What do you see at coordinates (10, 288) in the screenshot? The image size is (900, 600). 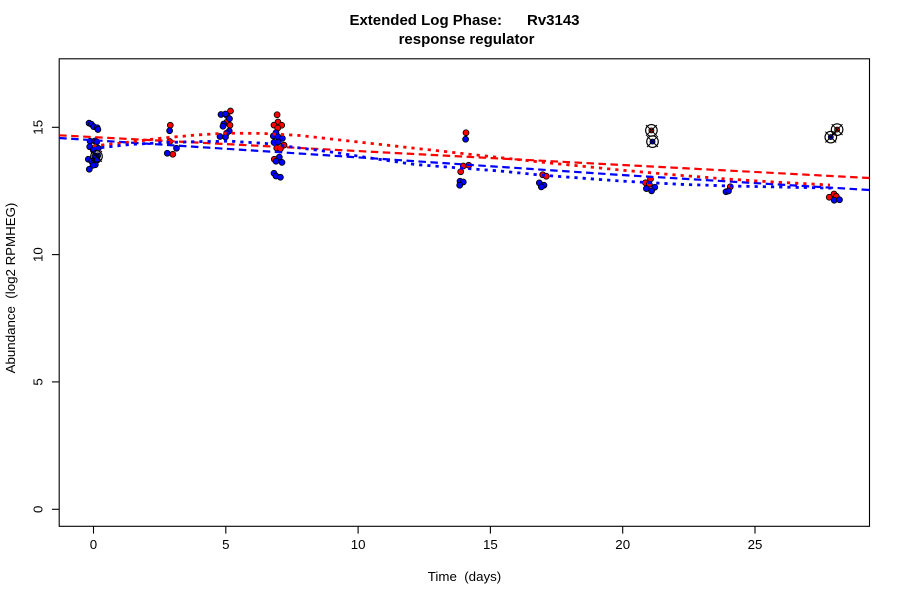 I see `svg-text: Abundance (log2 RPMHEG)` at bounding box center [10, 288].